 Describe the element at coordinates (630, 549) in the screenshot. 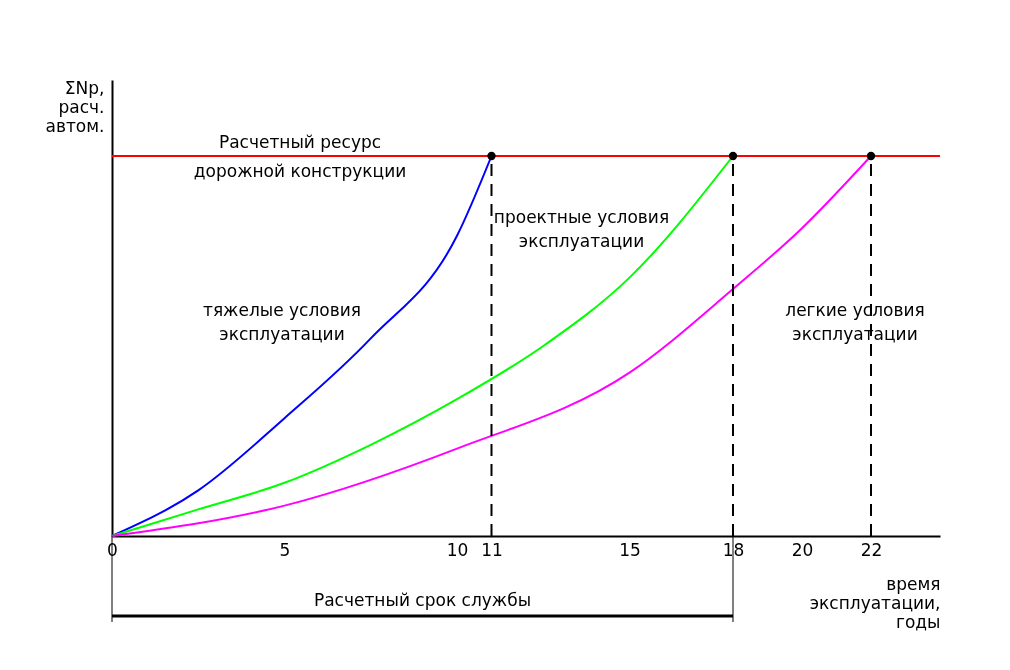

I see `x-tick-label: 15` at that location.